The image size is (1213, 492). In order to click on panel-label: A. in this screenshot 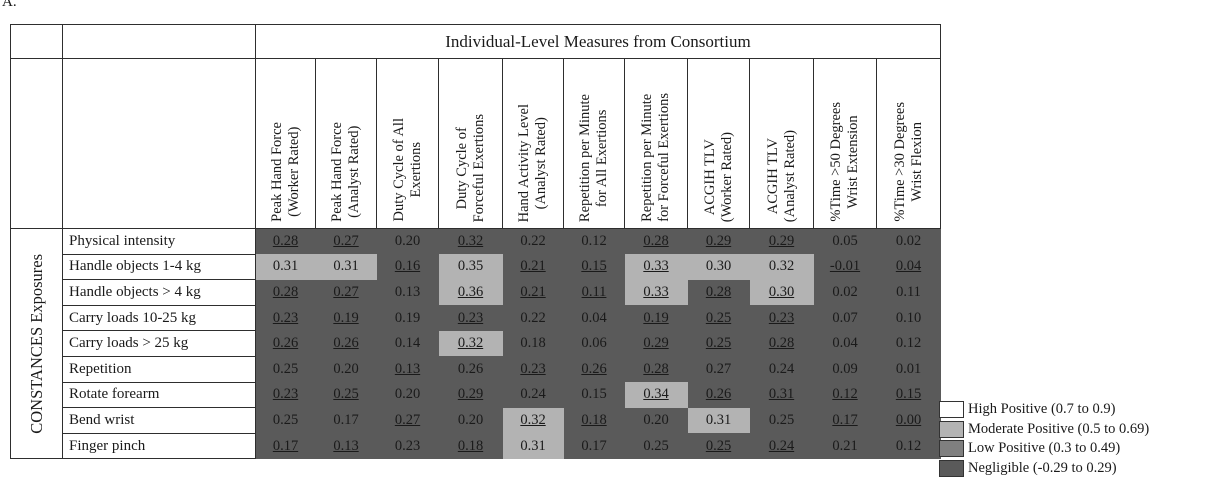, I will do `click(9, 5)`.